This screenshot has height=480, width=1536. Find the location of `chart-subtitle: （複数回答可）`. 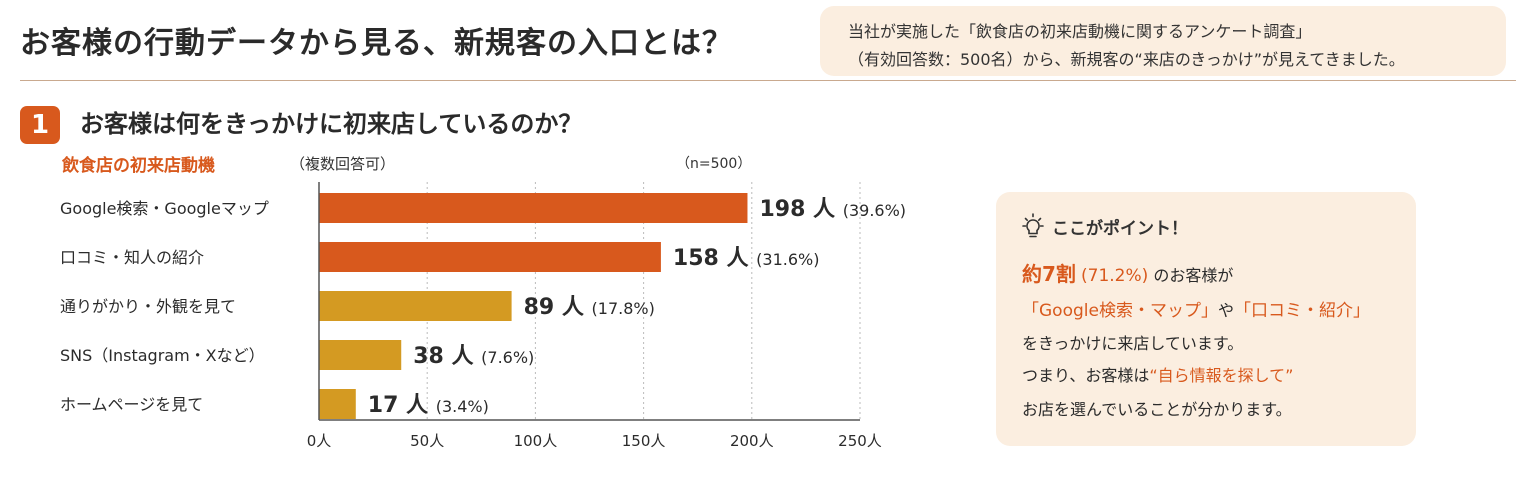

chart-subtitle: （複数回答可） is located at coordinates (343, 164).